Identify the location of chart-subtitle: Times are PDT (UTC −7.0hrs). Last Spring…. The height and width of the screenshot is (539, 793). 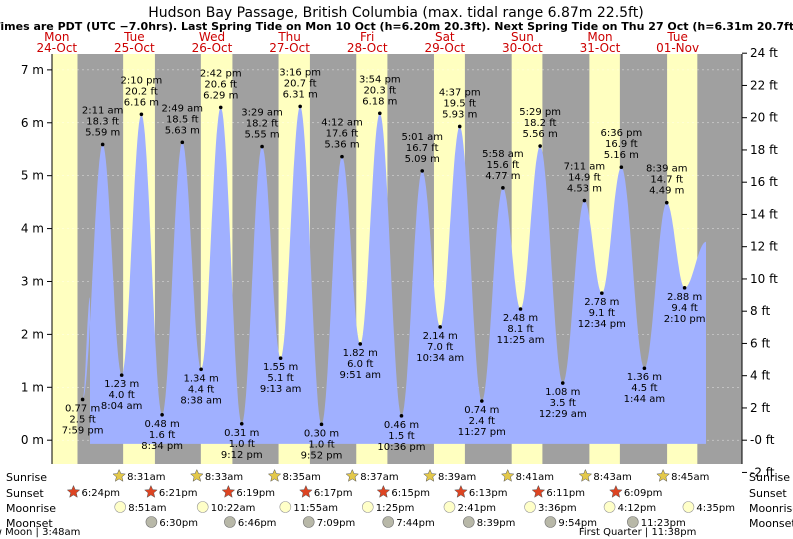
(396, 26).